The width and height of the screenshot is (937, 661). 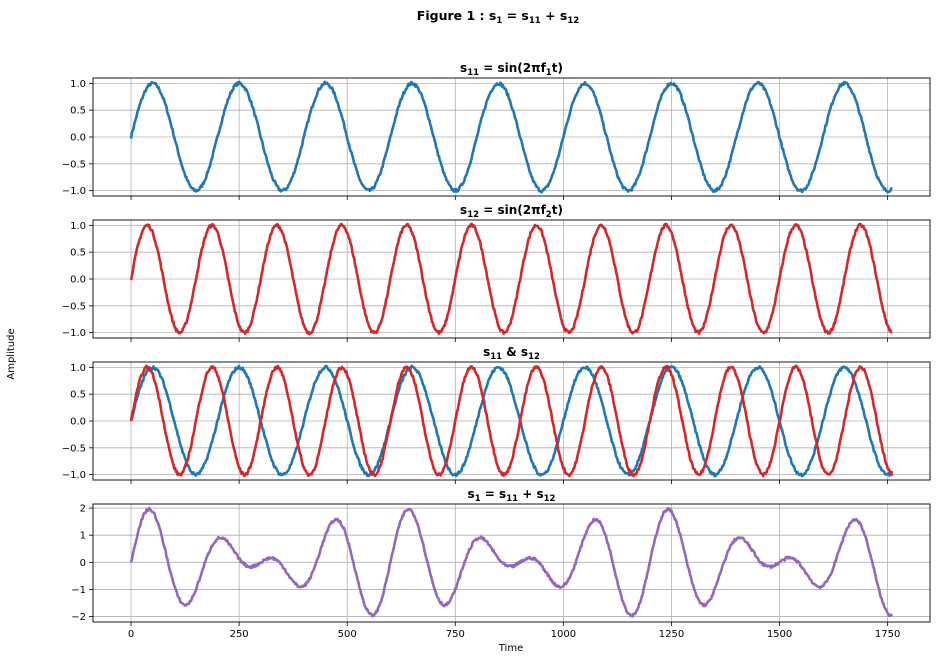 I want to click on y-tick-label: 1, so click(x=83, y=536).